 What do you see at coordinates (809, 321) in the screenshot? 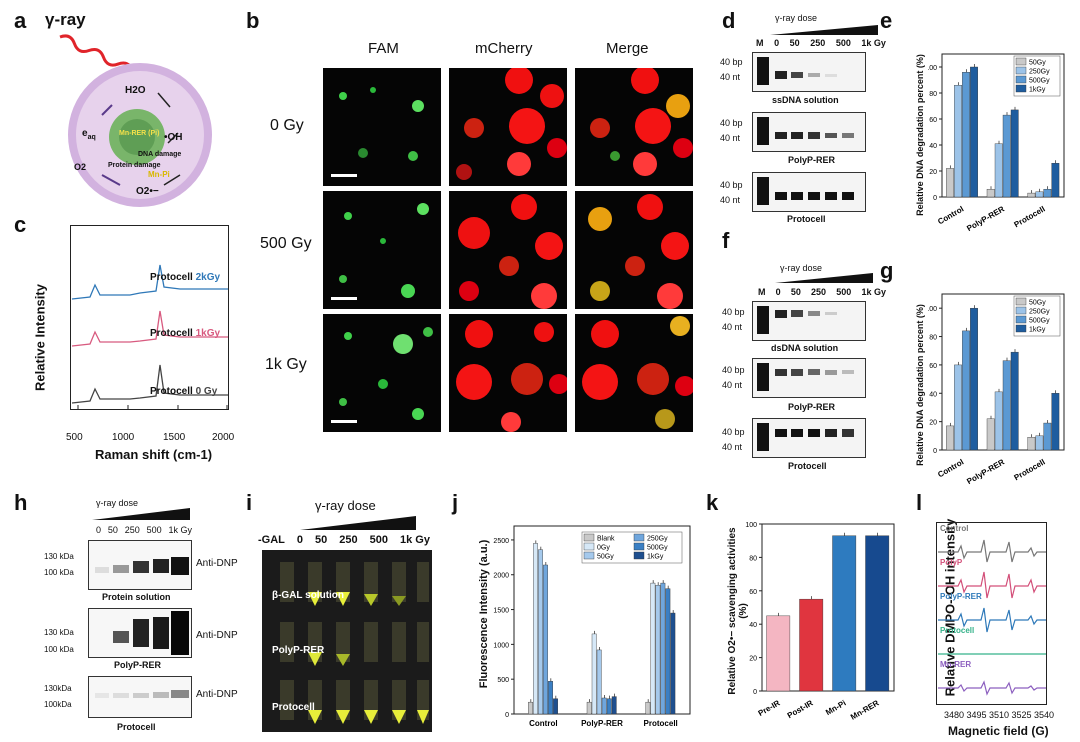
I see `gel-dsdna-solution` at bounding box center [809, 321].